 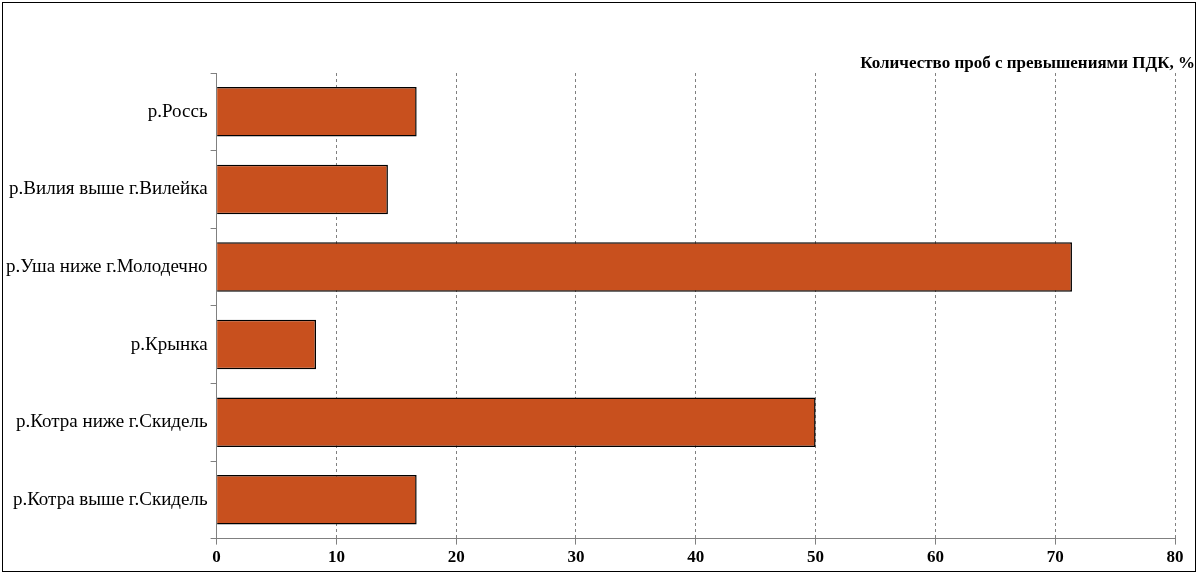 What do you see at coordinates (216, 557) in the screenshot?
I see `x-tick-label: 0` at bounding box center [216, 557].